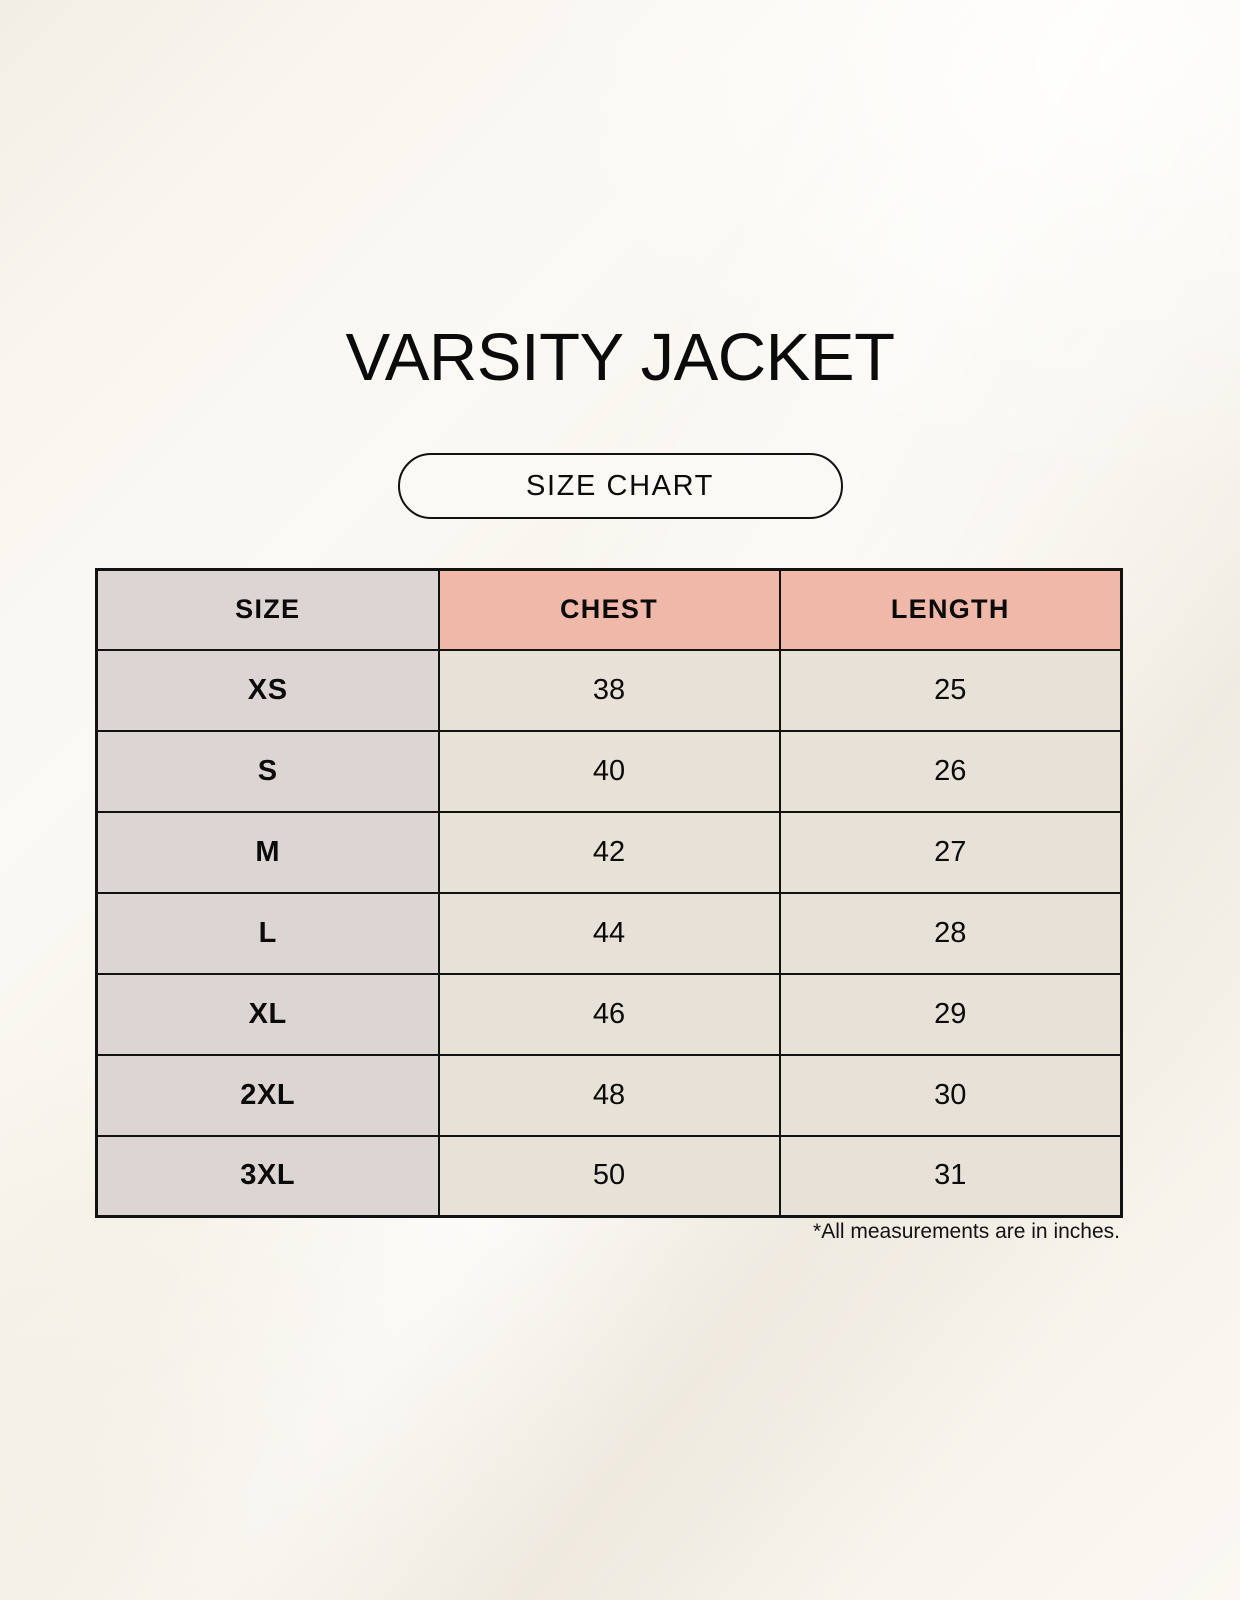  What do you see at coordinates (267, 1014) in the screenshot?
I see `cell-size: XL` at bounding box center [267, 1014].